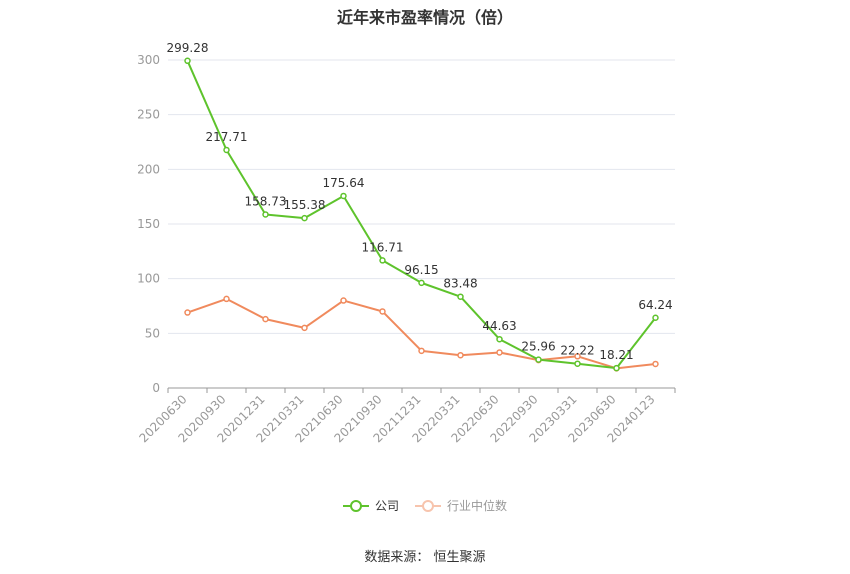 The width and height of the screenshot is (850, 574). What do you see at coordinates (655, 305) in the screenshot?
I see `data-label: 64.24` at bounding box center [655, 305].